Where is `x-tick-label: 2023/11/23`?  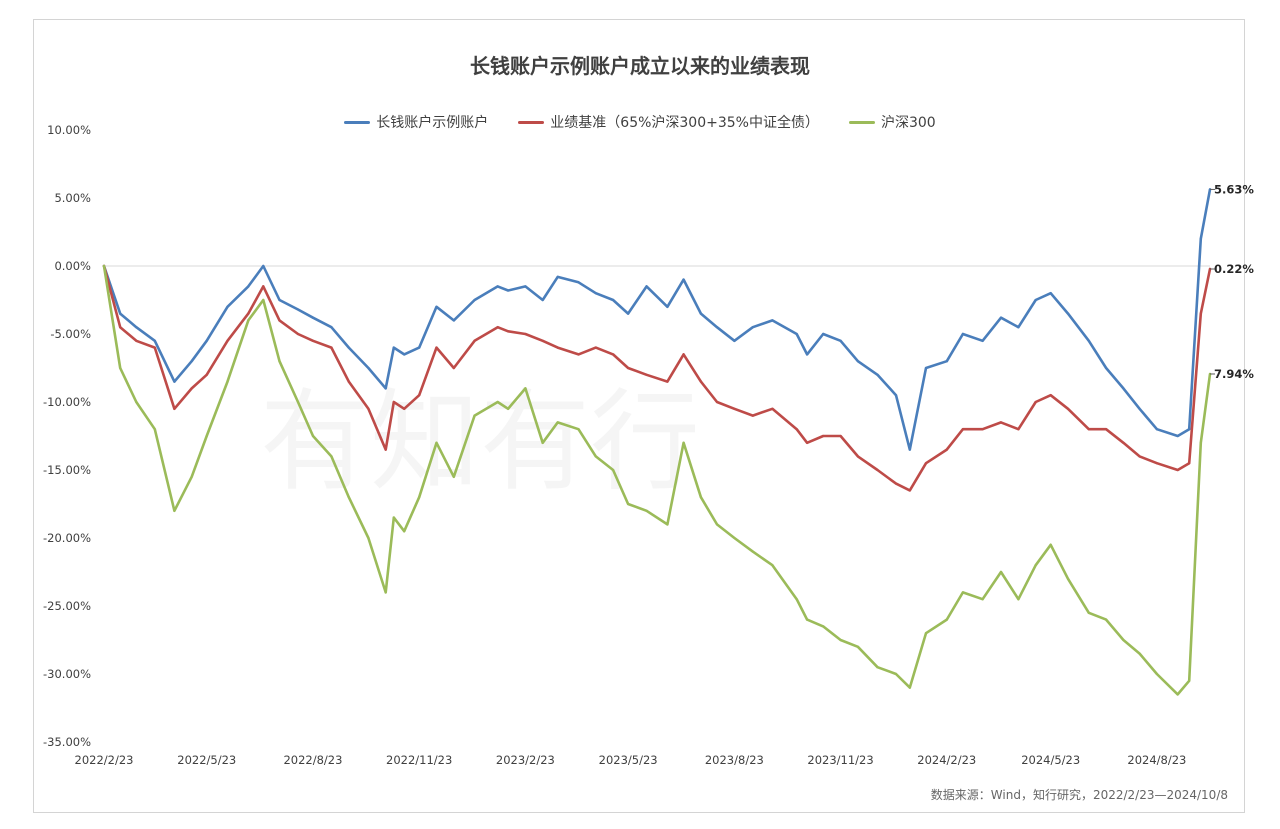
x-tick-label: 2023/11/23 is located at coordinates (840, 760).